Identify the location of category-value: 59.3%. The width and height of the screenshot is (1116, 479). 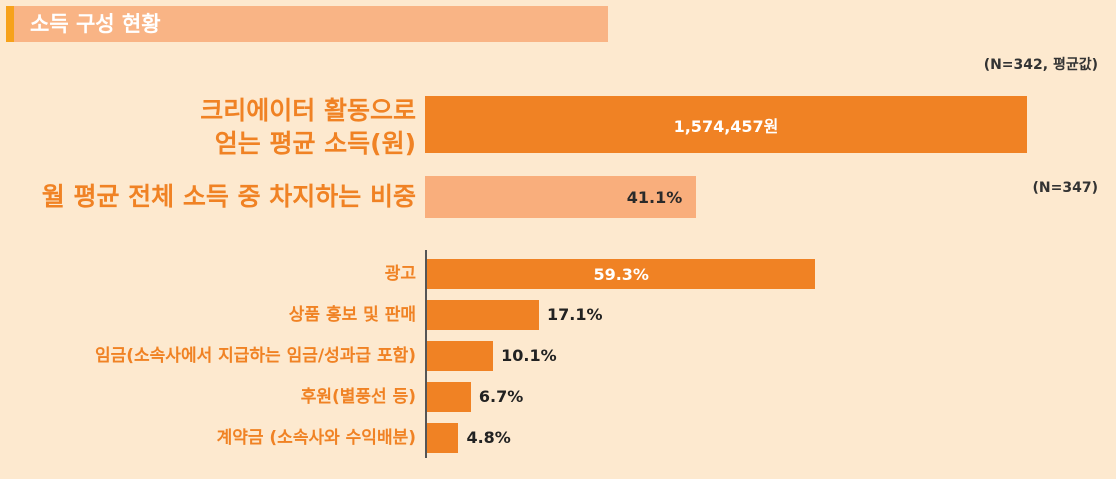
(621, 274).